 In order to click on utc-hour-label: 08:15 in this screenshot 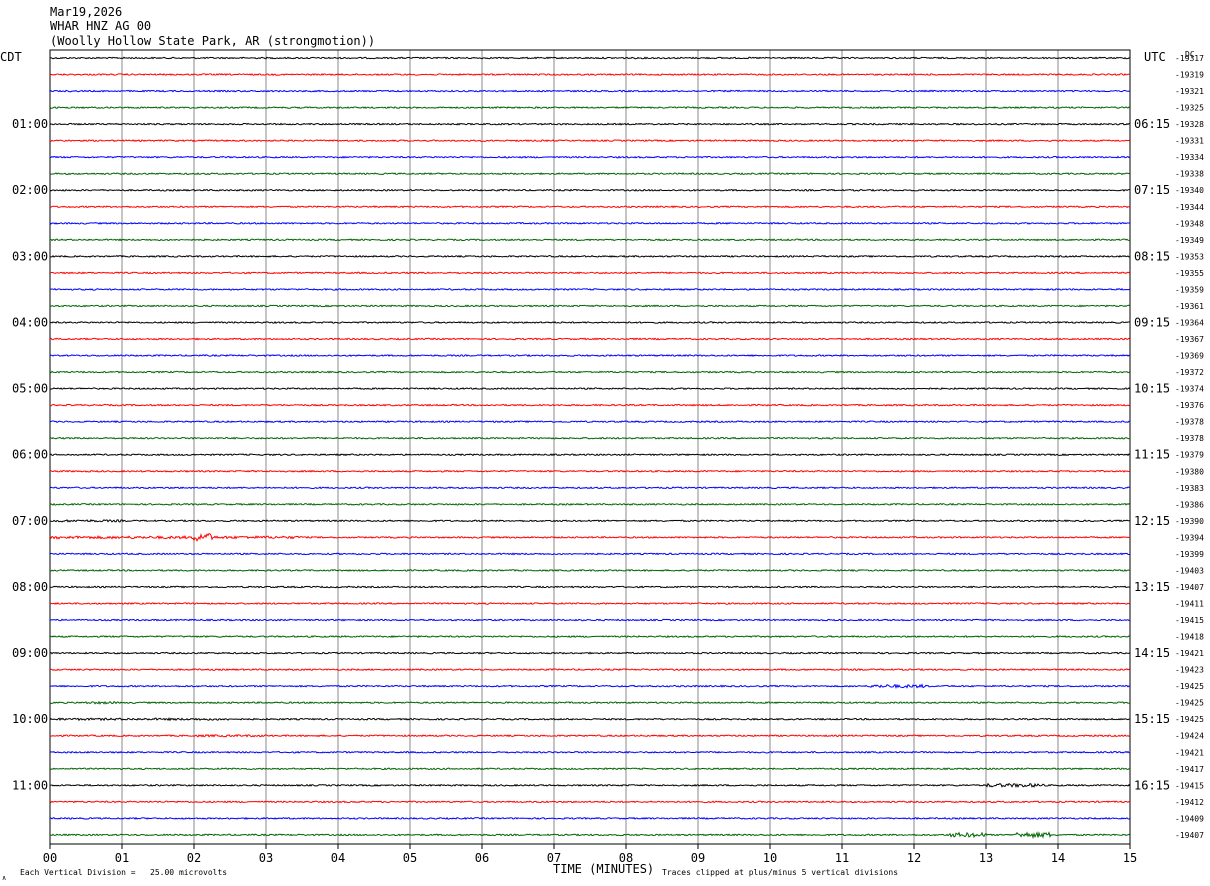, I will do `click(1152, 256)`.